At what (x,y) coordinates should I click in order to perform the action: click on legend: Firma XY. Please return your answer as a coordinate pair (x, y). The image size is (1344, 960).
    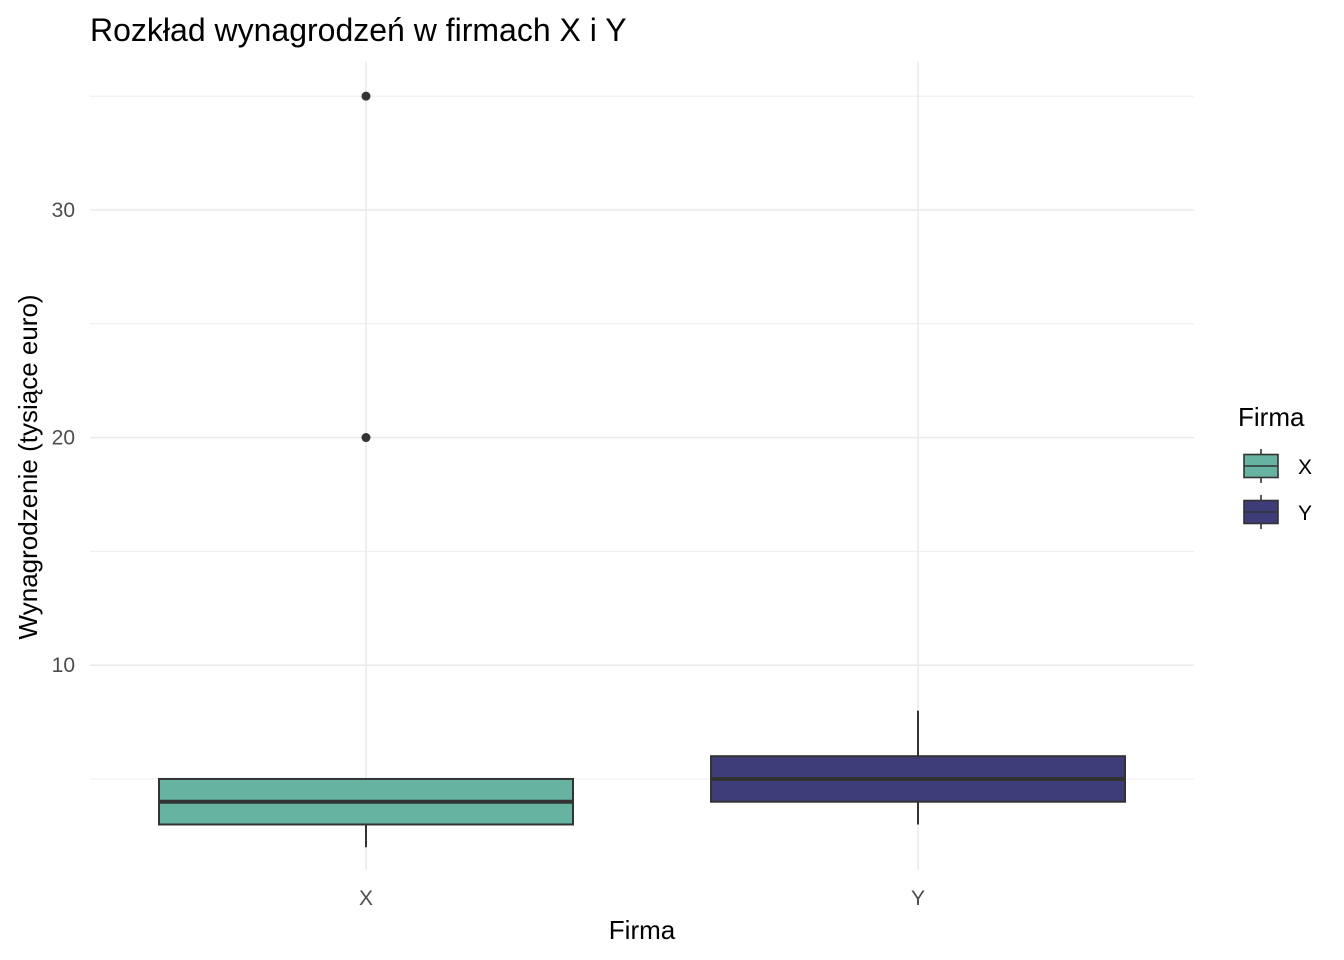
    Looking at the image, I should click on (1275, 465).